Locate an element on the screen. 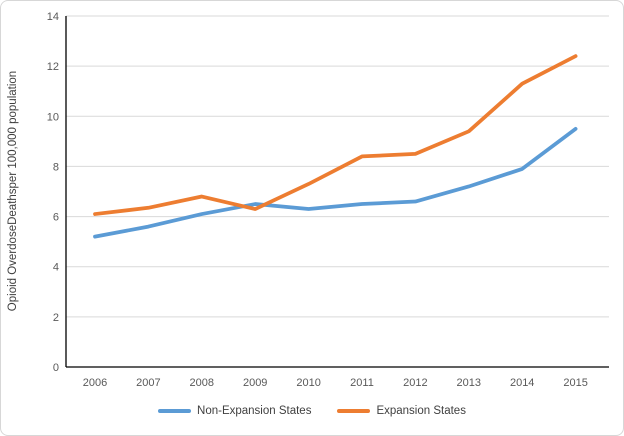 The width and height of the screenshot is (624, 436). legend: Non-Expansion States Expansion States is located at coordinates (312, 411).